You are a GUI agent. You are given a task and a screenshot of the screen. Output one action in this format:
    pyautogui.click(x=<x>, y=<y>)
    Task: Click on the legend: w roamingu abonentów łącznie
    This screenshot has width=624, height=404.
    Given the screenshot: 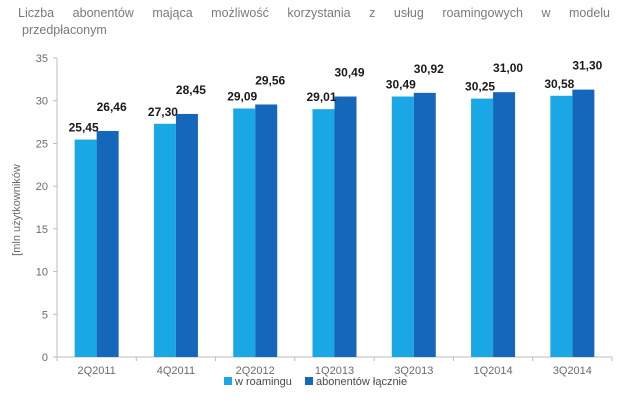 What is the action you would take?
    pyautogui.click(x=315, y=382)
    